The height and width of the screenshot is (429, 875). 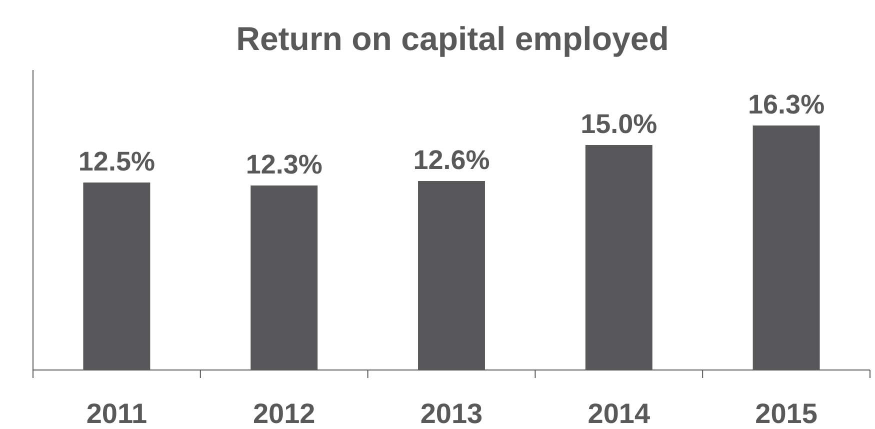 What do you see at coordinates (786, 413) in the screenshot?
I see `x-tick-label: 2015` at bounding box center [786, 413].